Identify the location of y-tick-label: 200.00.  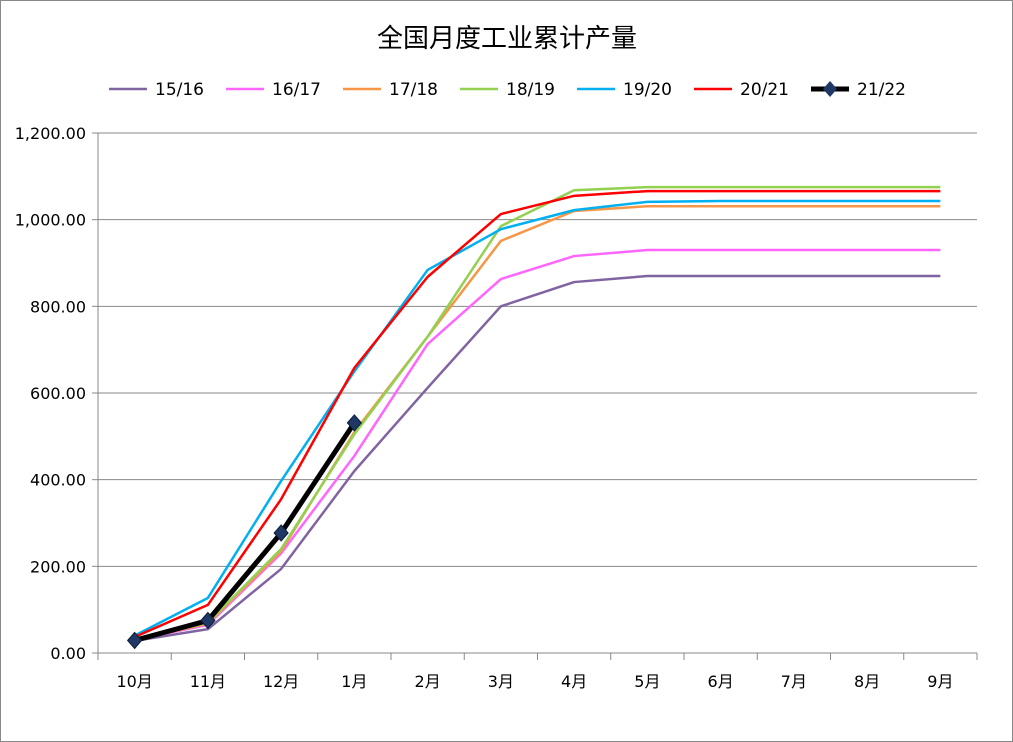
(58, 566).